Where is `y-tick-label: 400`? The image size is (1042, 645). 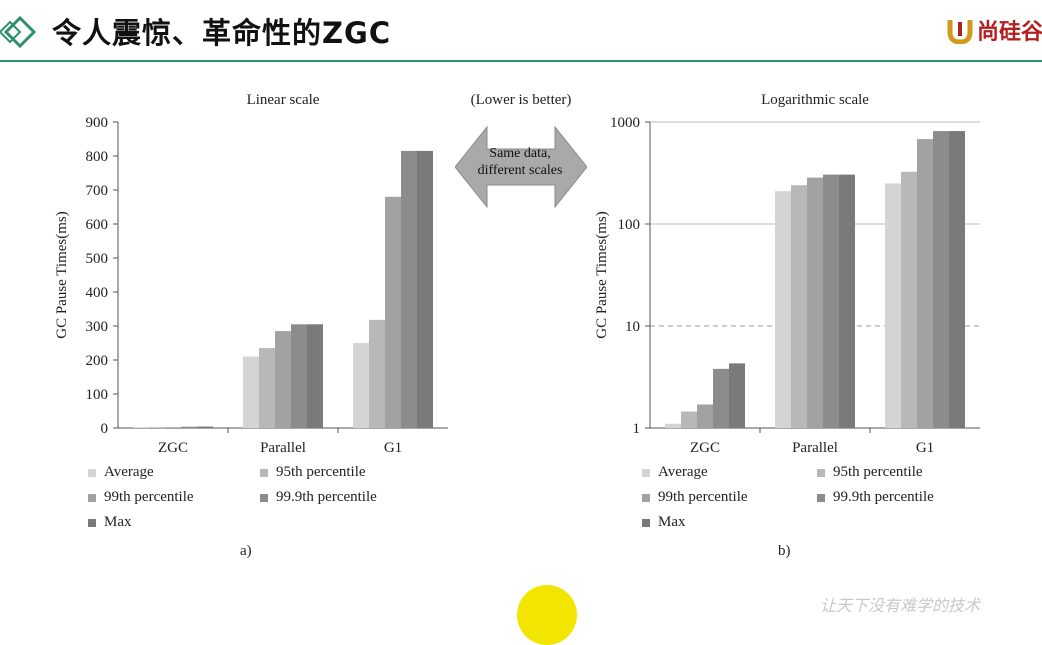
y-tick-label: 400 is located at coordinates (97, 293).